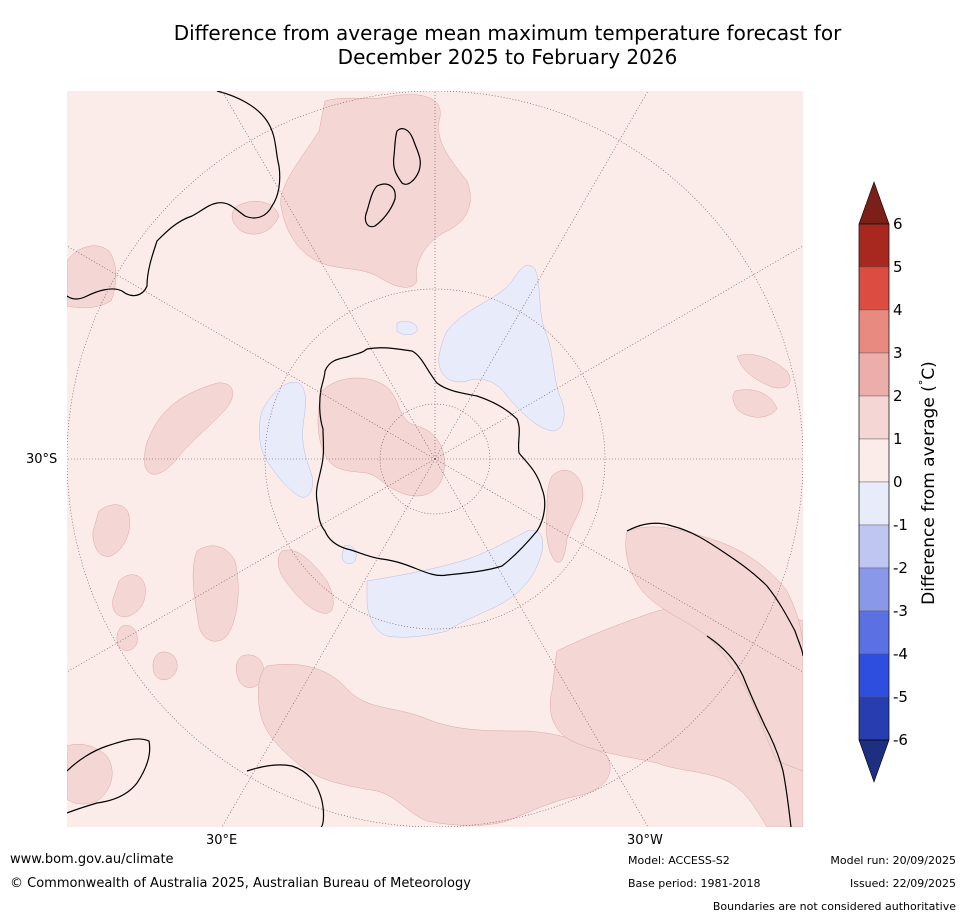 This screenshot has width=965, height=919. I want to click on colorbar-tick-label: -5, so click(900, 697).